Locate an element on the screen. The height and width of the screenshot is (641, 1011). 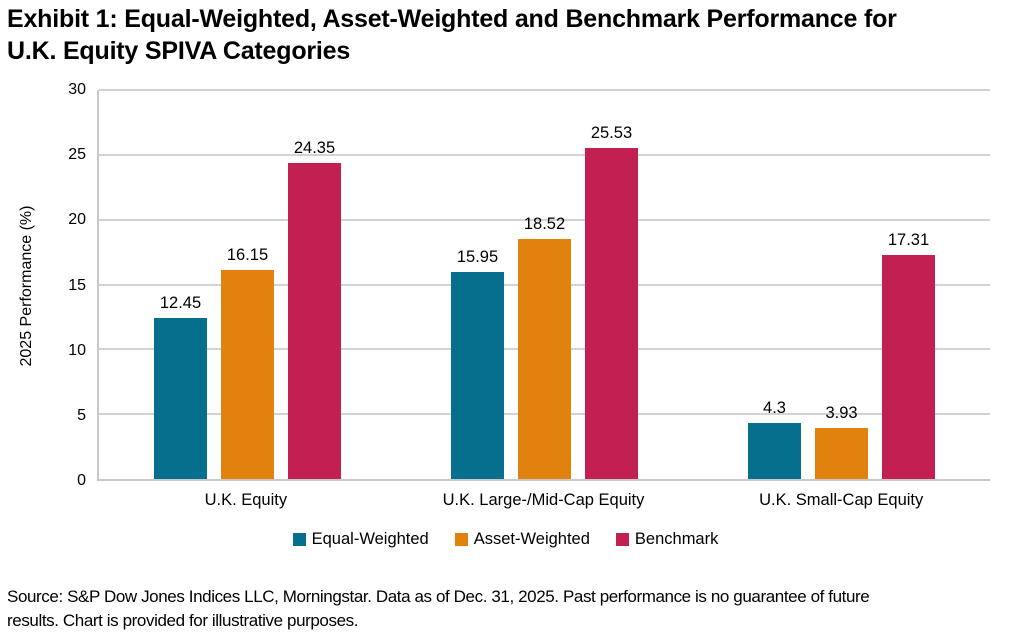
y-tick-label: 30 is located at coordinates (77, 89).